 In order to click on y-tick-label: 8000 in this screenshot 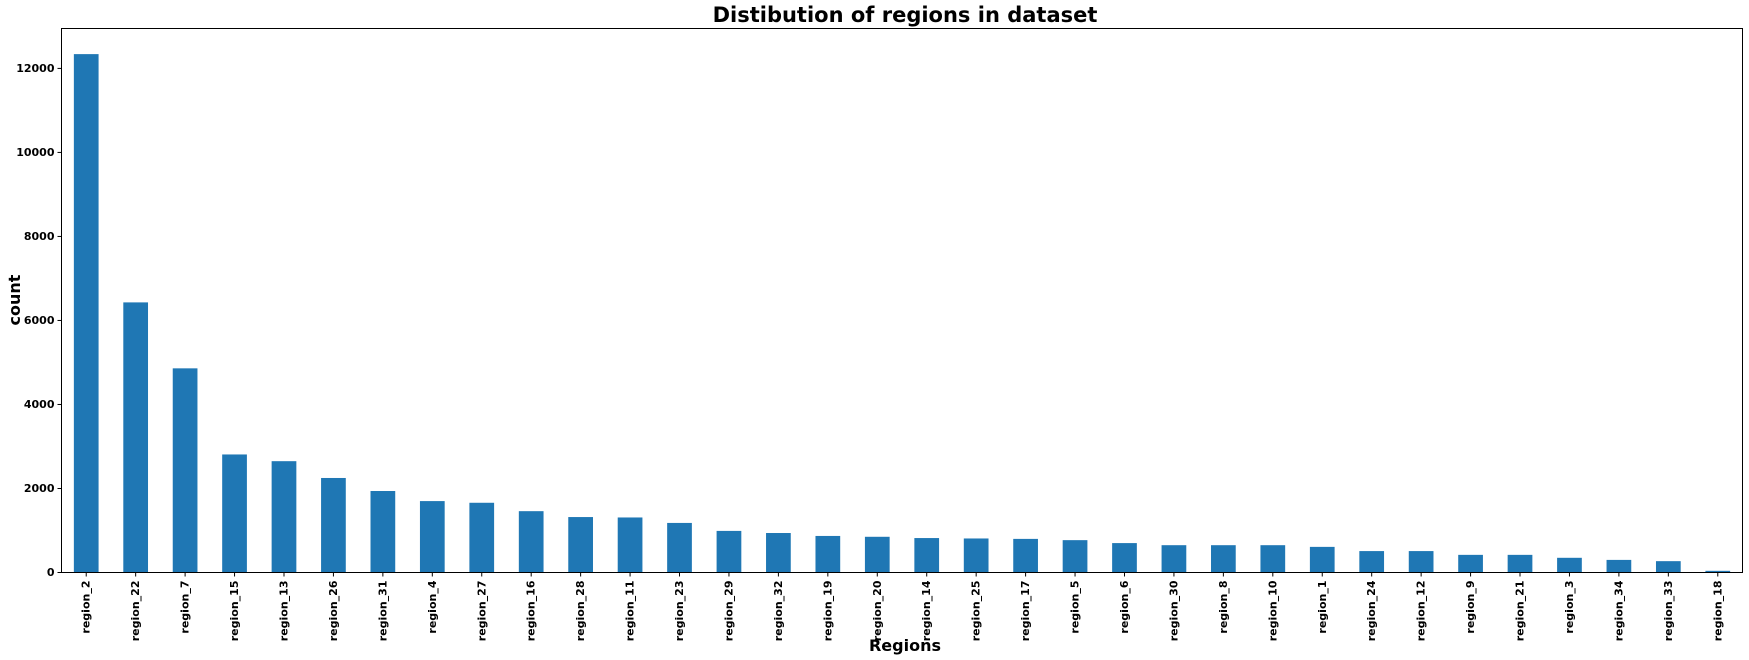, I will do `click(39, 236)`.